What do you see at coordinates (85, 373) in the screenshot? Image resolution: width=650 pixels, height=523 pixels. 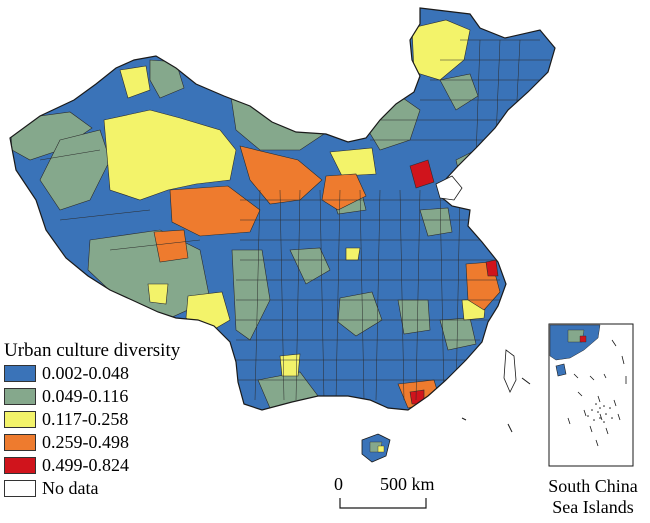 I see `legend-label: 0.002-0.048` at bounding box center [85, 373].